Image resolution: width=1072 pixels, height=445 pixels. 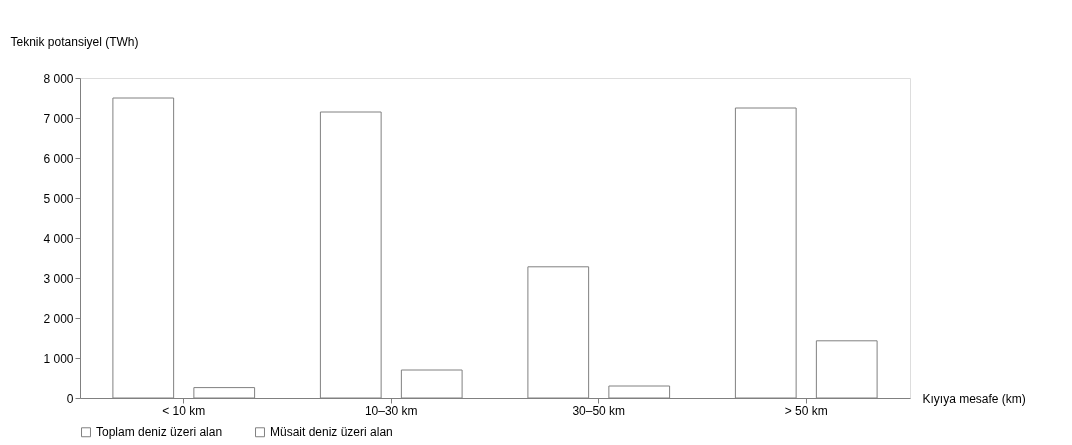 What do you see at coordinates (974, 398) in the screenshot?
I see `x-axis-title: Kıyıya mesafe (km)` at bounding box center [974, 398].